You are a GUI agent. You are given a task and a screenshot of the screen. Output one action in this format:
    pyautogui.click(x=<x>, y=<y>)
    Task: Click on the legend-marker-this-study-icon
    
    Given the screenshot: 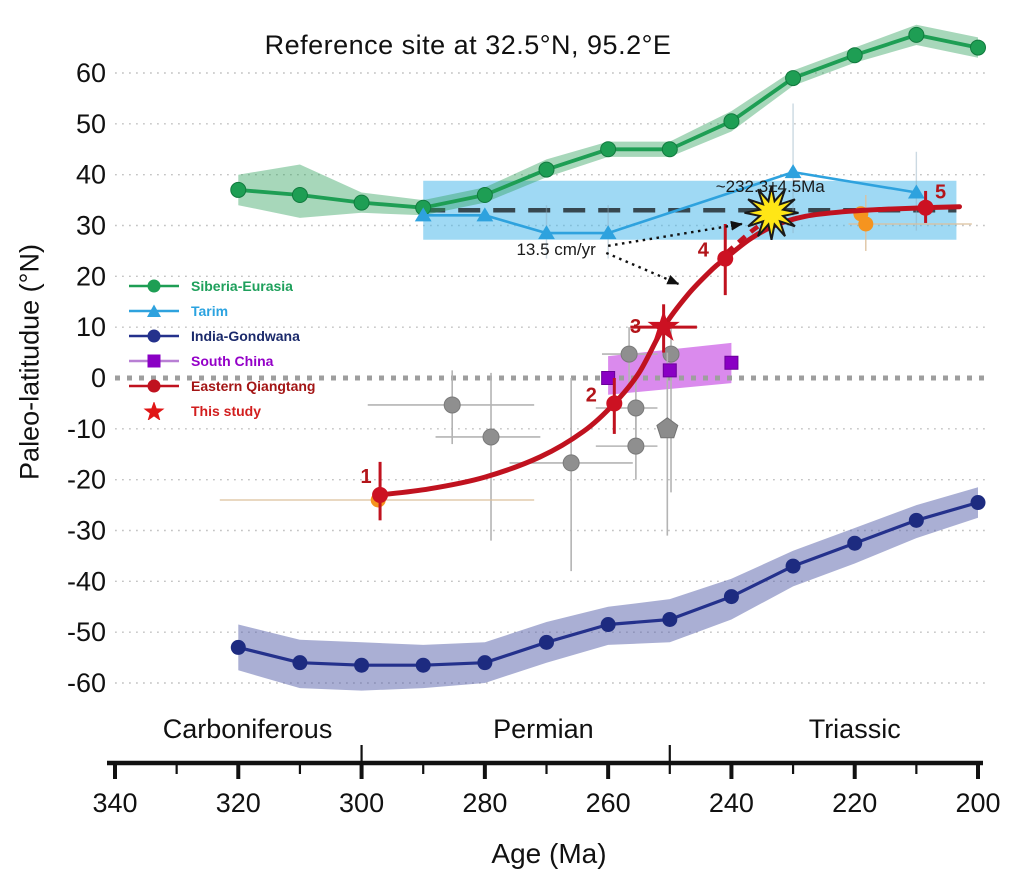 What is the action you would take?
    pyautogui.click(x=154, y=410)
    